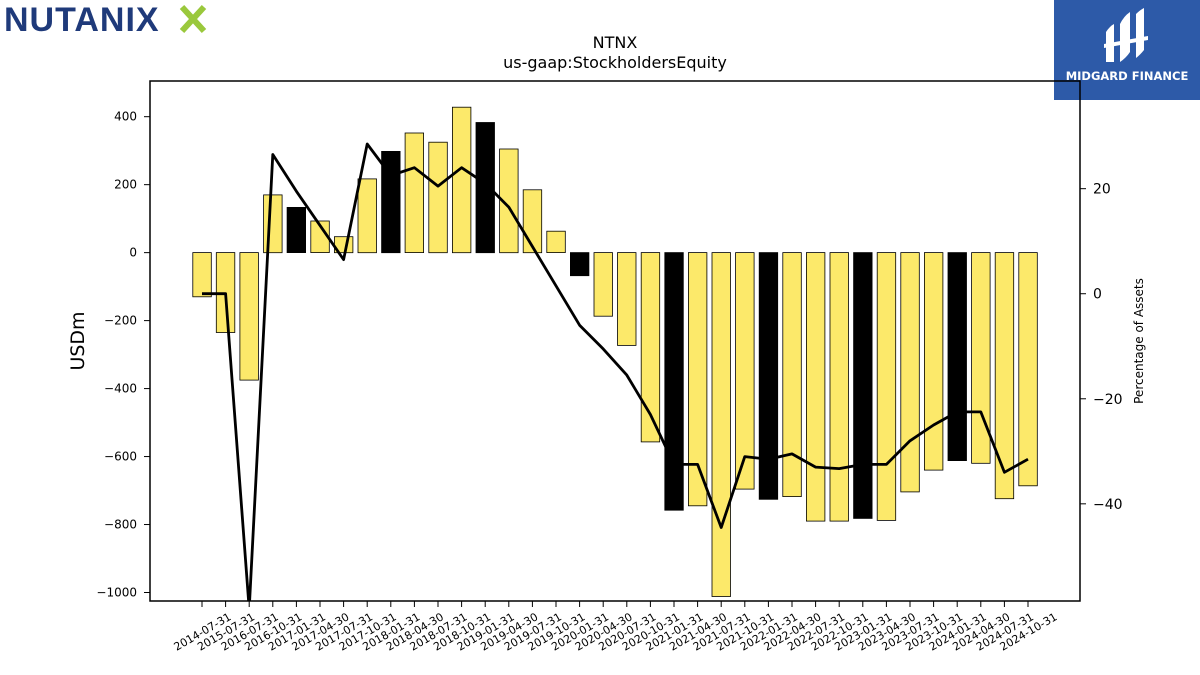  I want to click on y2-axis-label: Percentage of Assets, so click(1139, 341).